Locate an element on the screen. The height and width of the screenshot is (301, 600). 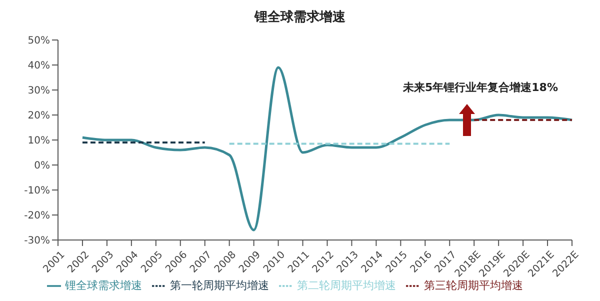
y-tick-label: -30% is located at coordinates (37, 241).